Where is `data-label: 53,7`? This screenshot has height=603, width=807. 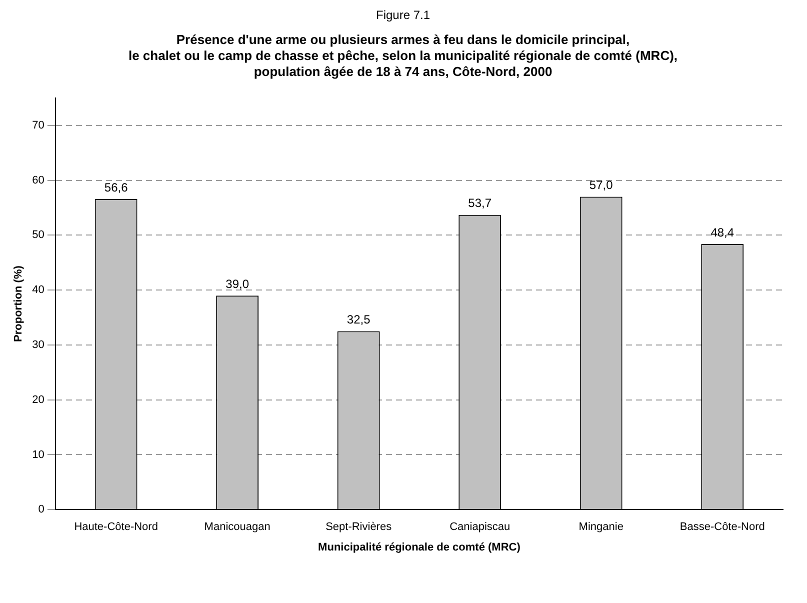
data-label: 53,7 is located at coordinates (480, 203).